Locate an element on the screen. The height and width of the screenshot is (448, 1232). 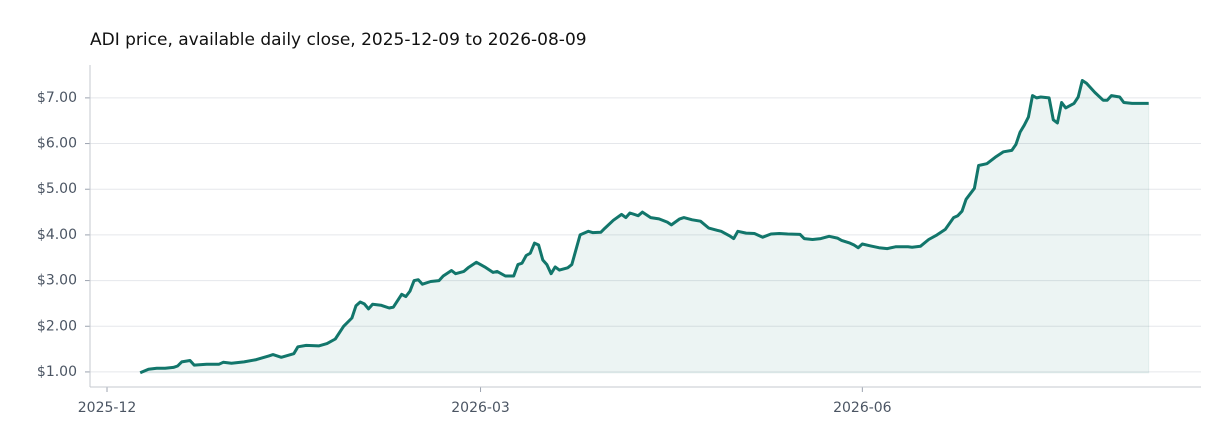
y-tick-label: $6.00 is located at coordinates (57, 144).